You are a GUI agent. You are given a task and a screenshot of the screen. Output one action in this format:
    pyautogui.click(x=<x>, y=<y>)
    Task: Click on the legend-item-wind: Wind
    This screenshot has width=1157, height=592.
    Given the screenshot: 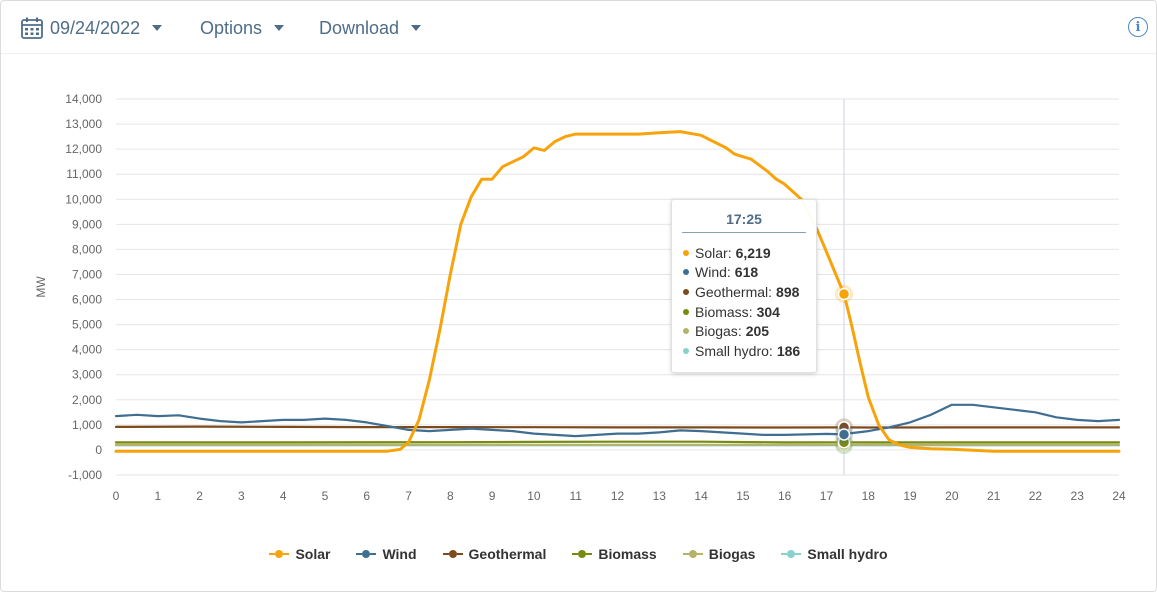 What is the action you would take?
    pyautogui.click(x=386, y=554)
    